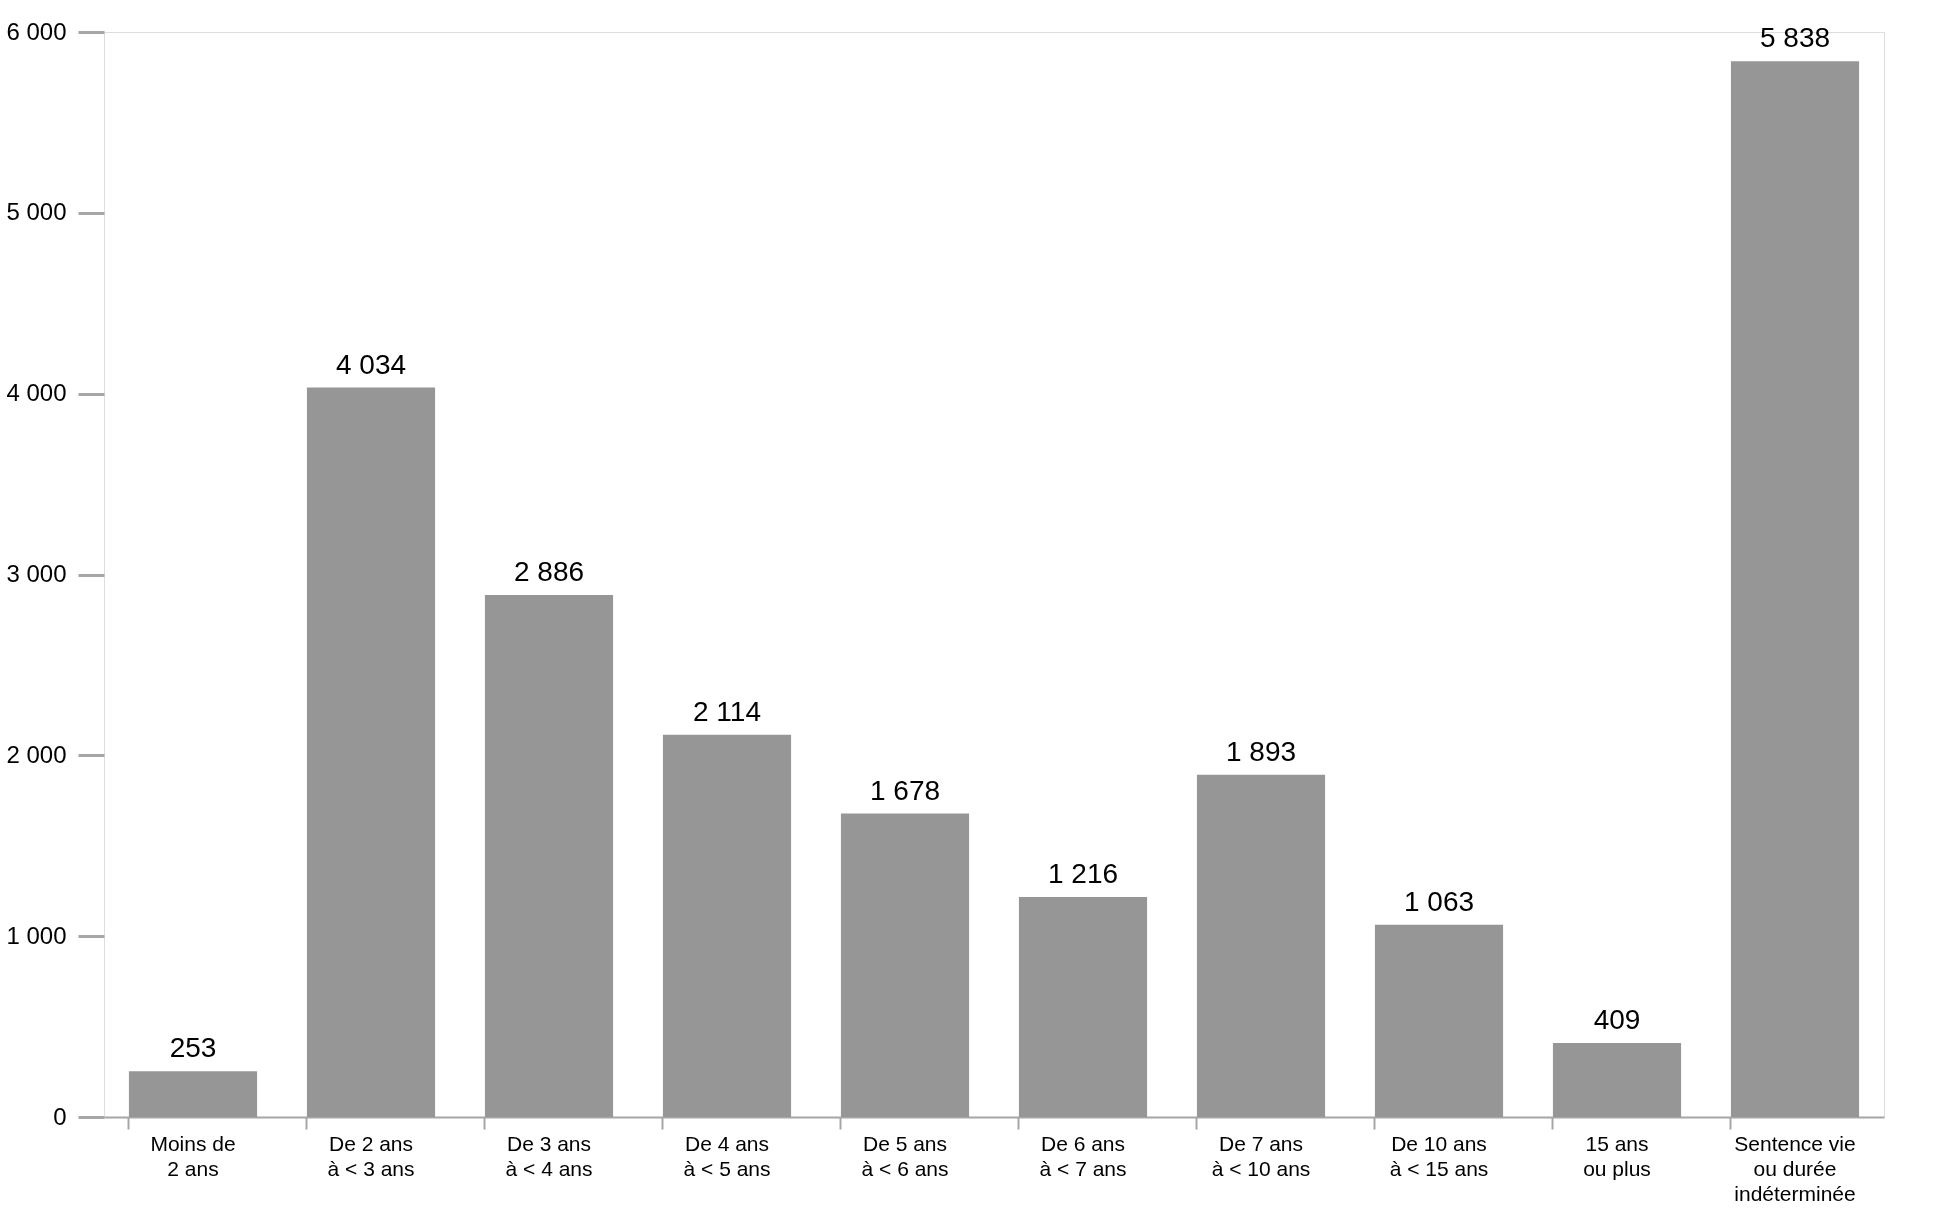  Describe the element at coordinates (549, 572) in the screenshot. I see `data-label: 2 886` at that location.